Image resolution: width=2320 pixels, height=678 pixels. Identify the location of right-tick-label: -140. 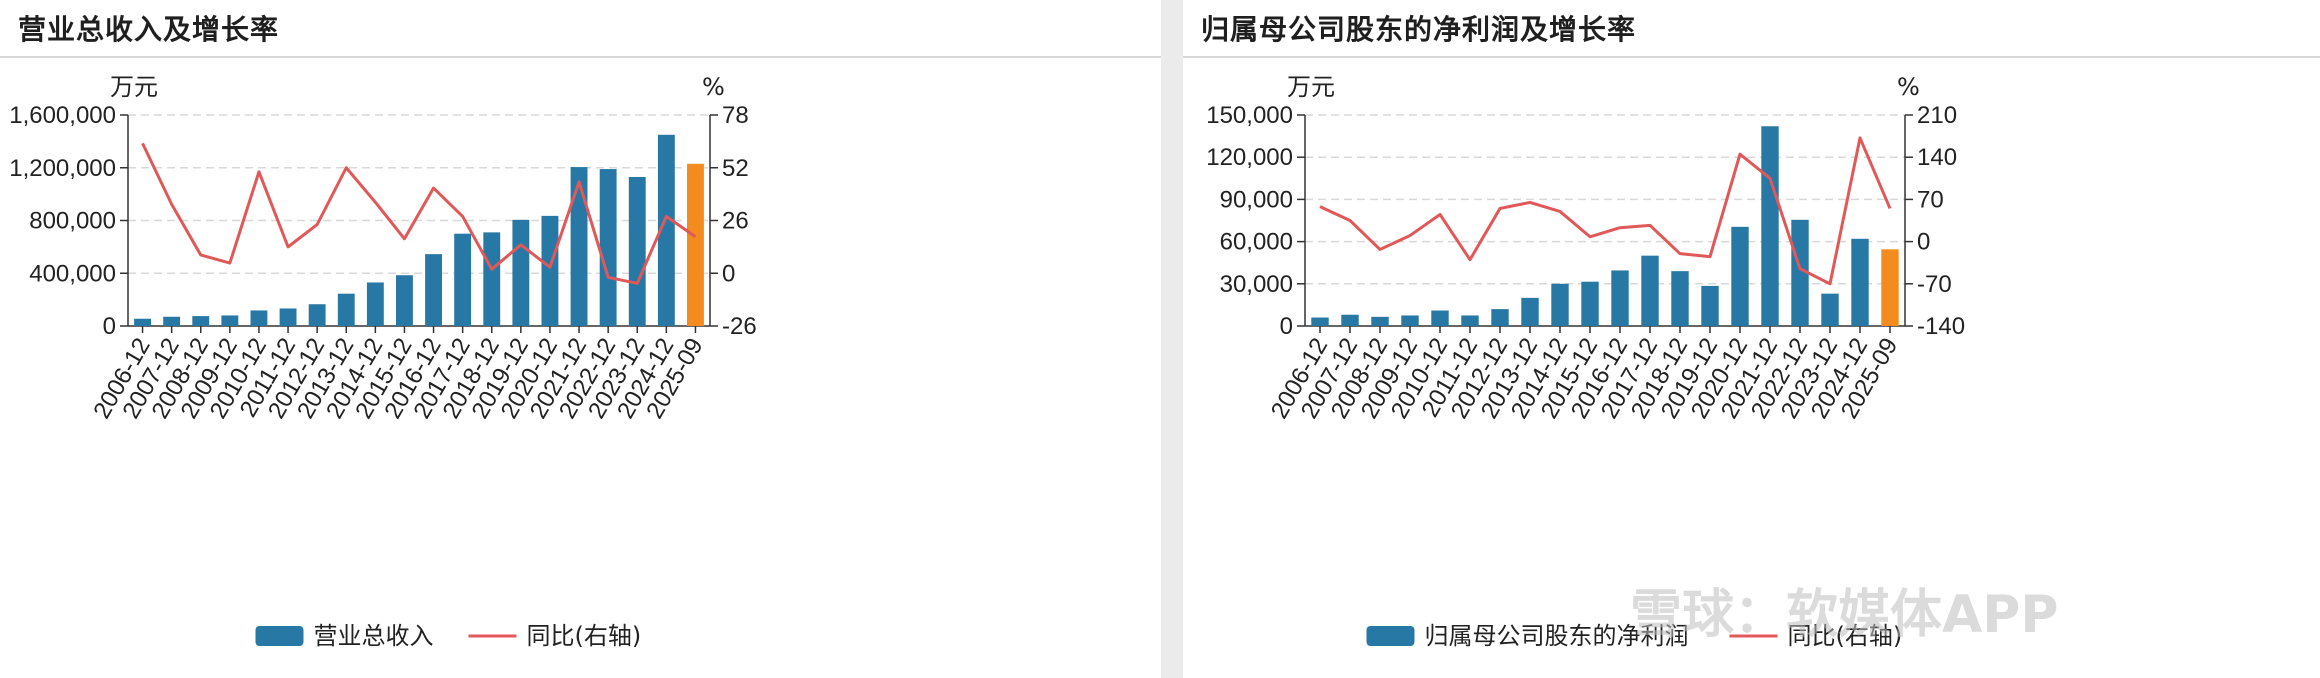
(1941, 326).